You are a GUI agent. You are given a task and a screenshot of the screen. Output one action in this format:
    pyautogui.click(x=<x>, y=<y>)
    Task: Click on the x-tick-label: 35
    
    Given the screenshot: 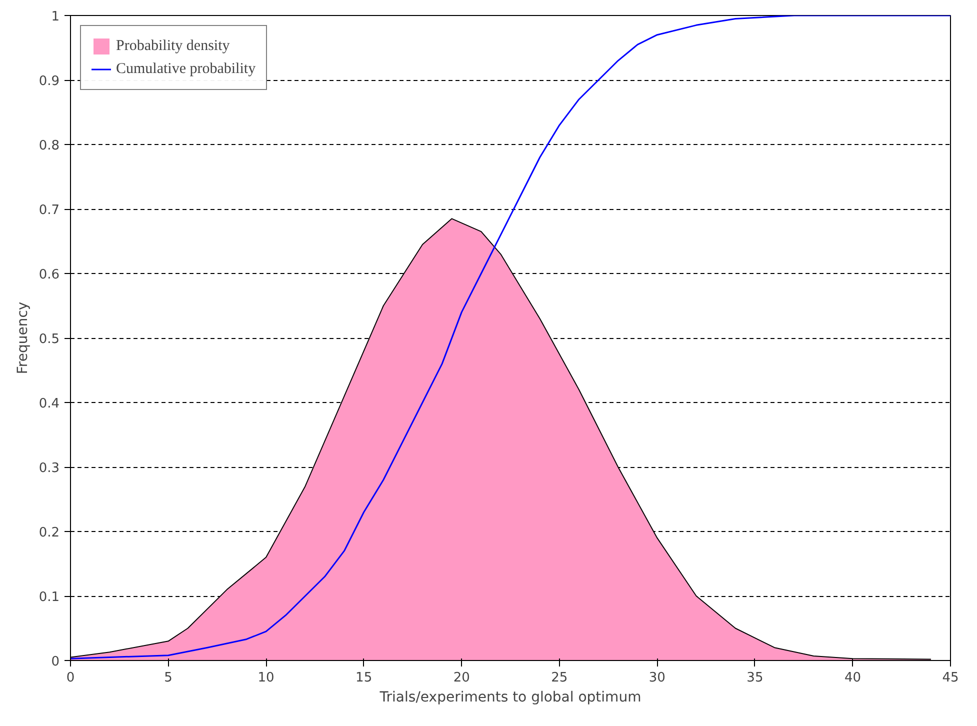 What is the action you would take?
    pyautogui.click(x=755, y=678)
    